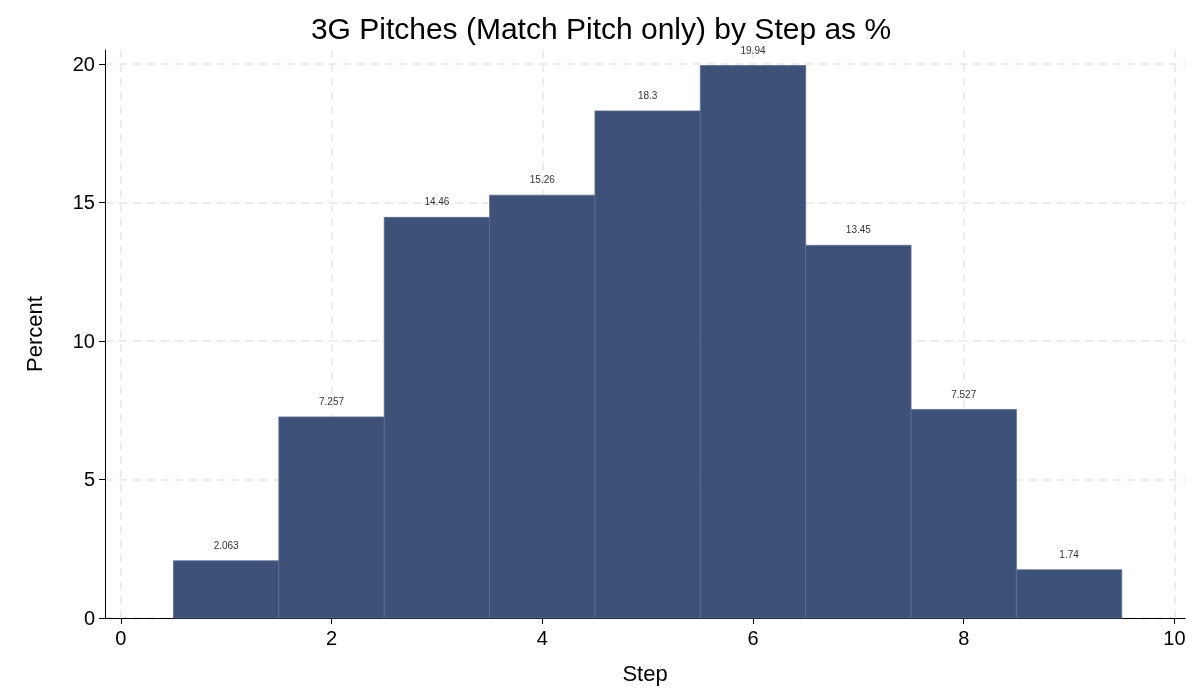 The height and width of the screenshot is (698, 1202). I want to click on data-label: 7.257, so click(332, 402).